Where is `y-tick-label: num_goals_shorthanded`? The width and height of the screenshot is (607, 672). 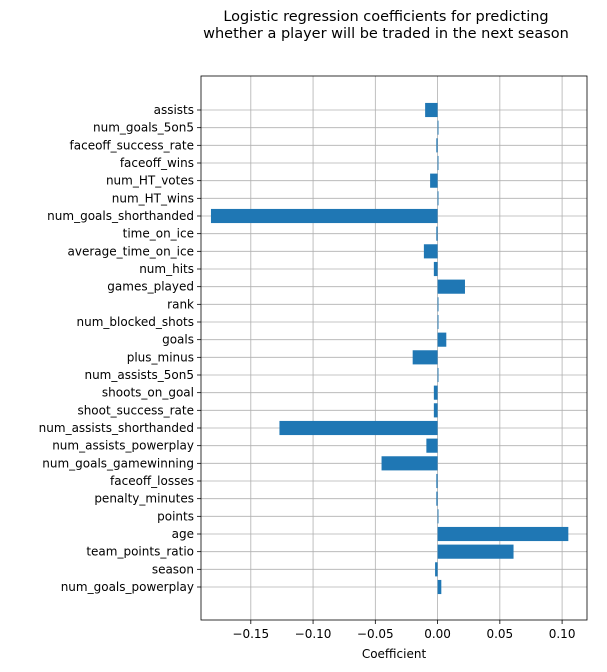 y-tick-label: num_goals_shorthanded is located at coordinates (120, 216).